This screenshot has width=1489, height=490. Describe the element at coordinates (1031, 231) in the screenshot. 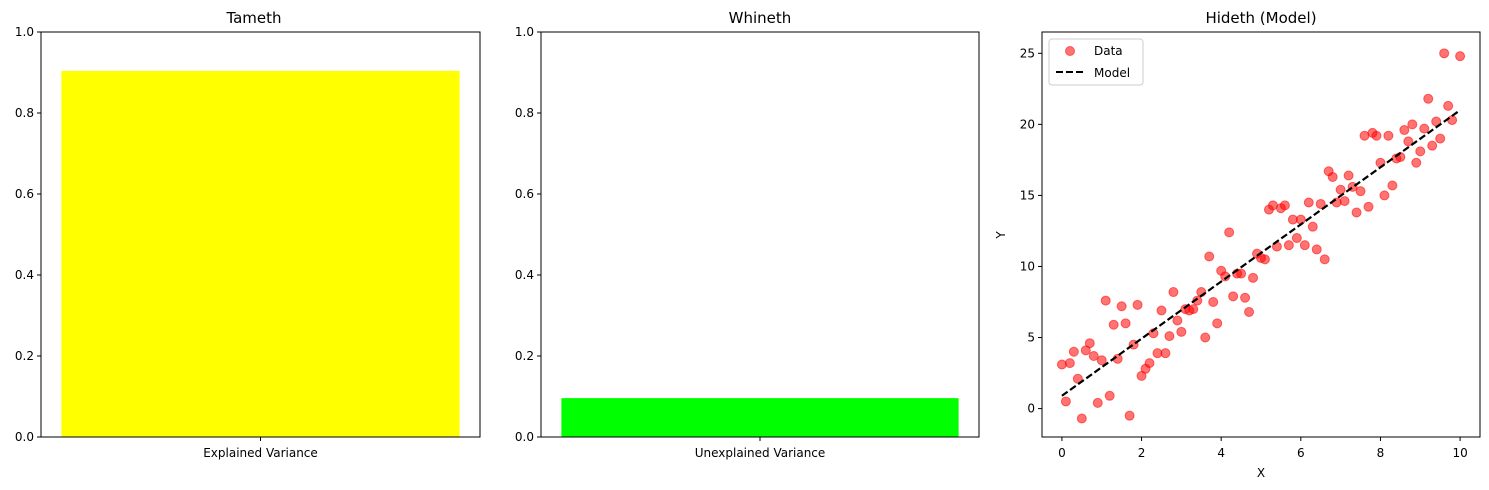

I see `model-y-axis: 0 5 10 15 20 25` at that location.